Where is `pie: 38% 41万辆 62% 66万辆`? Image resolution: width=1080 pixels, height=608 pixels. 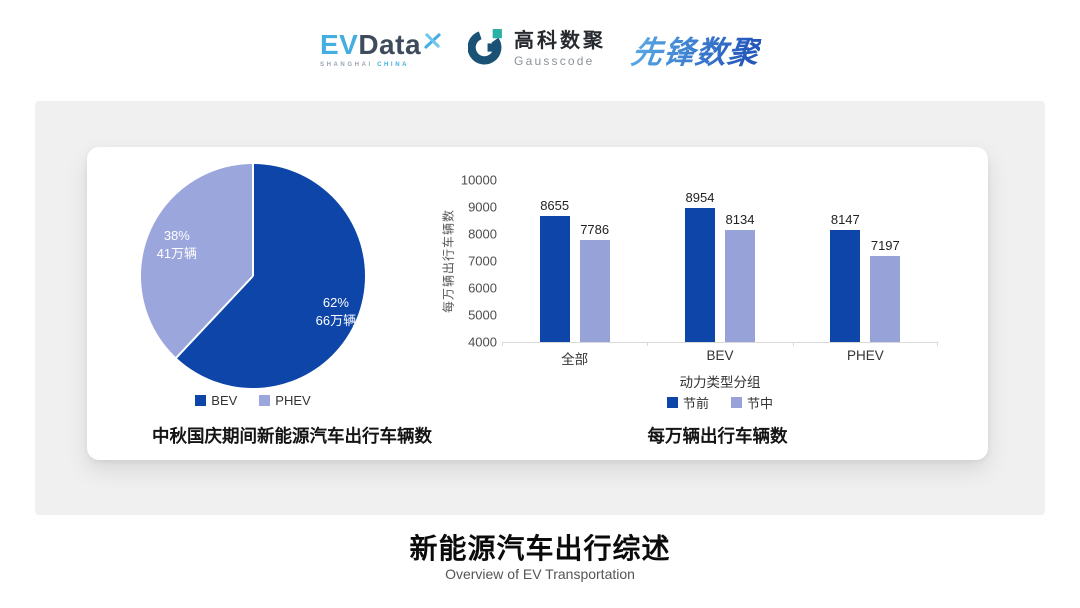 pie: 38% 41万辆 62% 66万辆 is located at coordinates (253, 276).